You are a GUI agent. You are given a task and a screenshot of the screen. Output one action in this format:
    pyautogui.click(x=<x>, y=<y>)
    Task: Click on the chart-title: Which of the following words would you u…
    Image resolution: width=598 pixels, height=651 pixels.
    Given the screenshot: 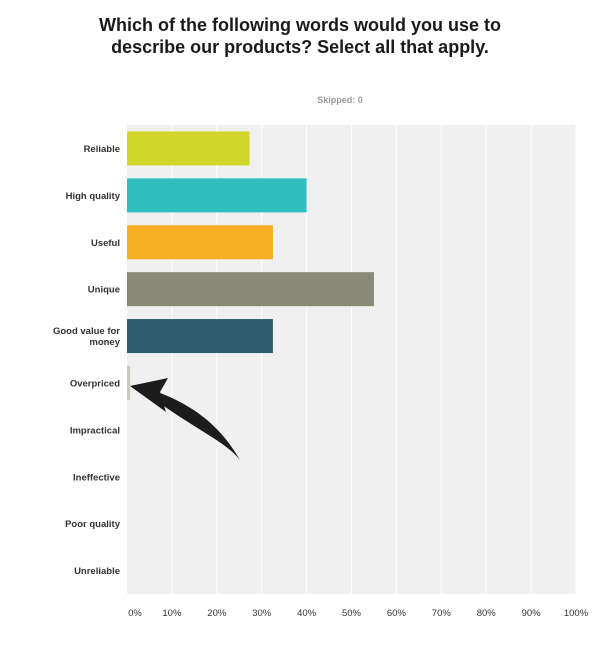 What is the action you would take?
    pyautogui.click(x=300, y=36)
    